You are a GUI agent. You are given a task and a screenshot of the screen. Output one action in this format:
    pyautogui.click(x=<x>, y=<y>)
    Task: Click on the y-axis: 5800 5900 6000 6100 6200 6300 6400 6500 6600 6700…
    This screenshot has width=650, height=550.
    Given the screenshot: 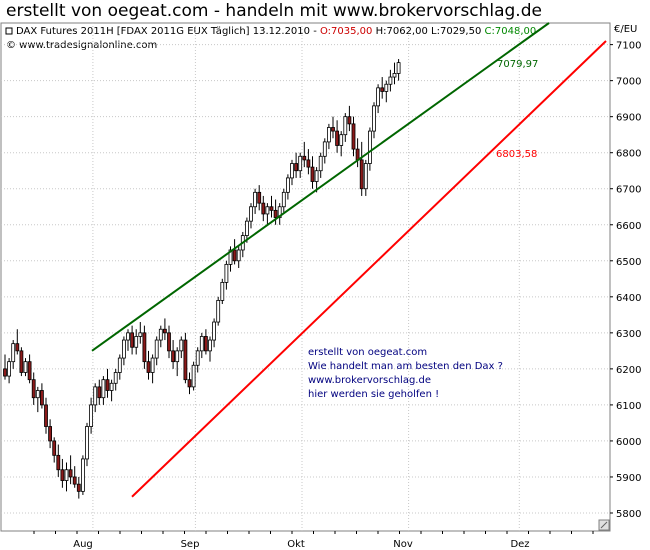 What is the action you would take?
    pyautogui.click(x=625, y=280)
    